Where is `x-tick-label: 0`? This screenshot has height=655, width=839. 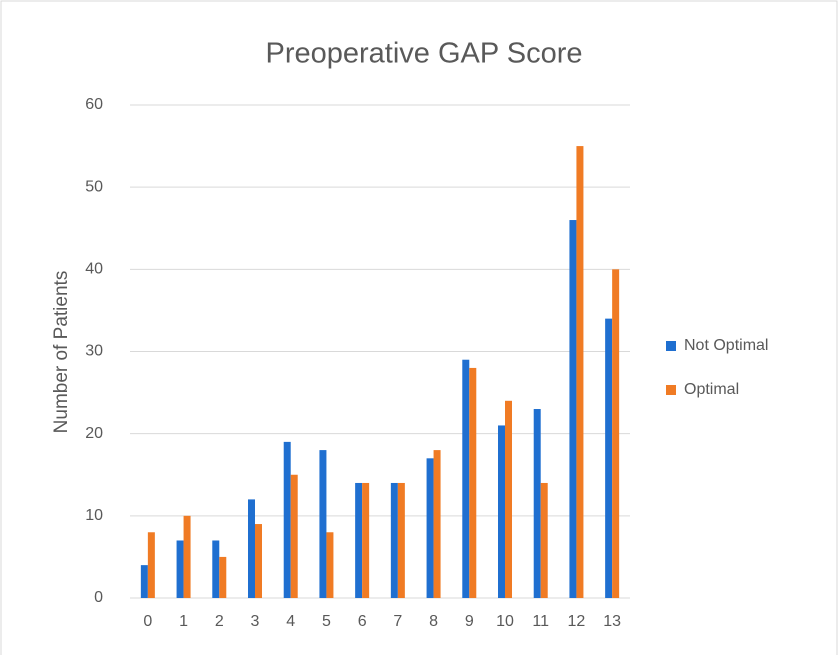
x-tick-label: 0 is located at coordinates (147, 621).